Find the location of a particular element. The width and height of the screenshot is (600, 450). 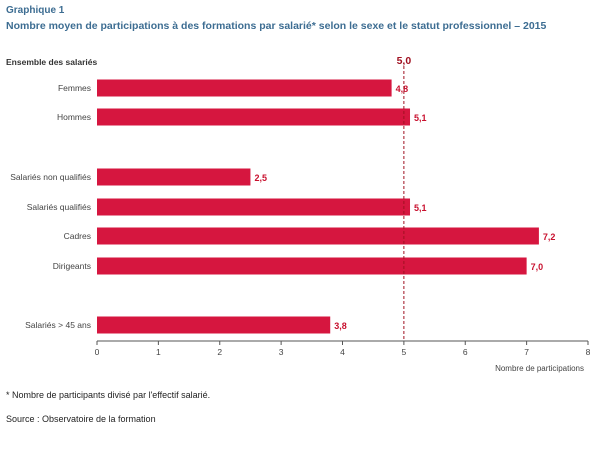

x-tick-label: 1 is located at coordinates (158, 352).